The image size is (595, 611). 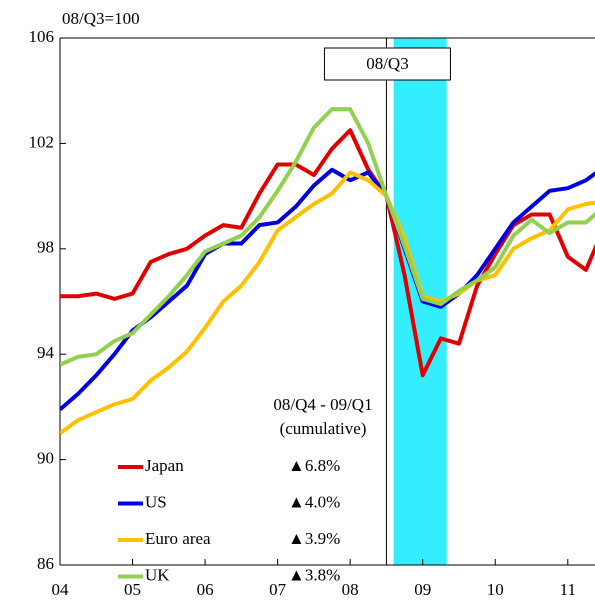 I want to click on legend-value: ▲3.8%, so click(x=314, y=574).